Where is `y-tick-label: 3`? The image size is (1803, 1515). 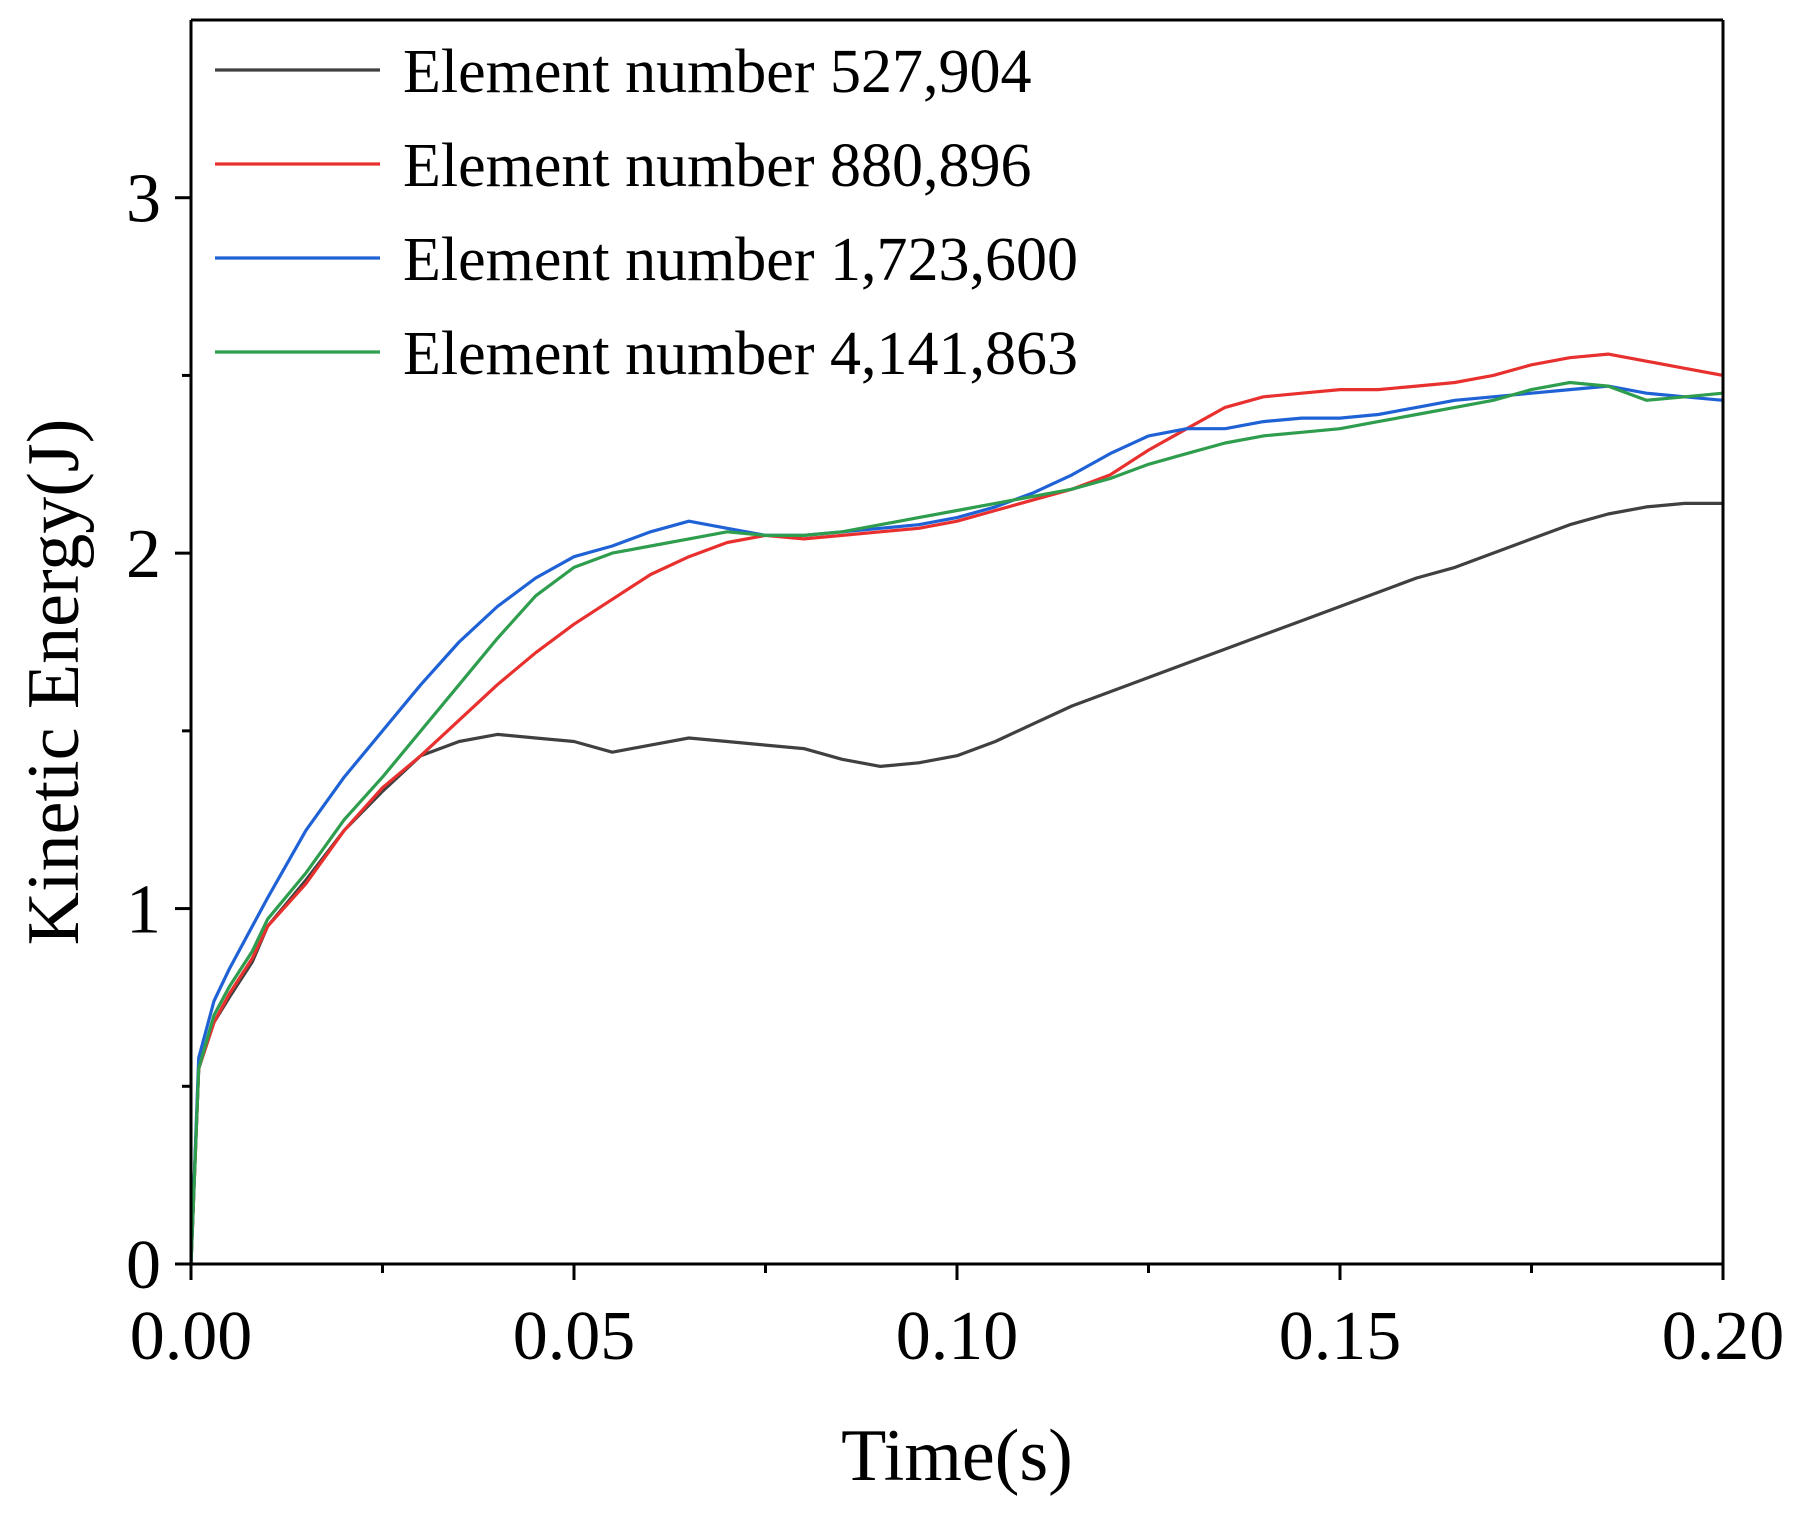
y-tick-label: 3 is located at coordinates (143, 199).